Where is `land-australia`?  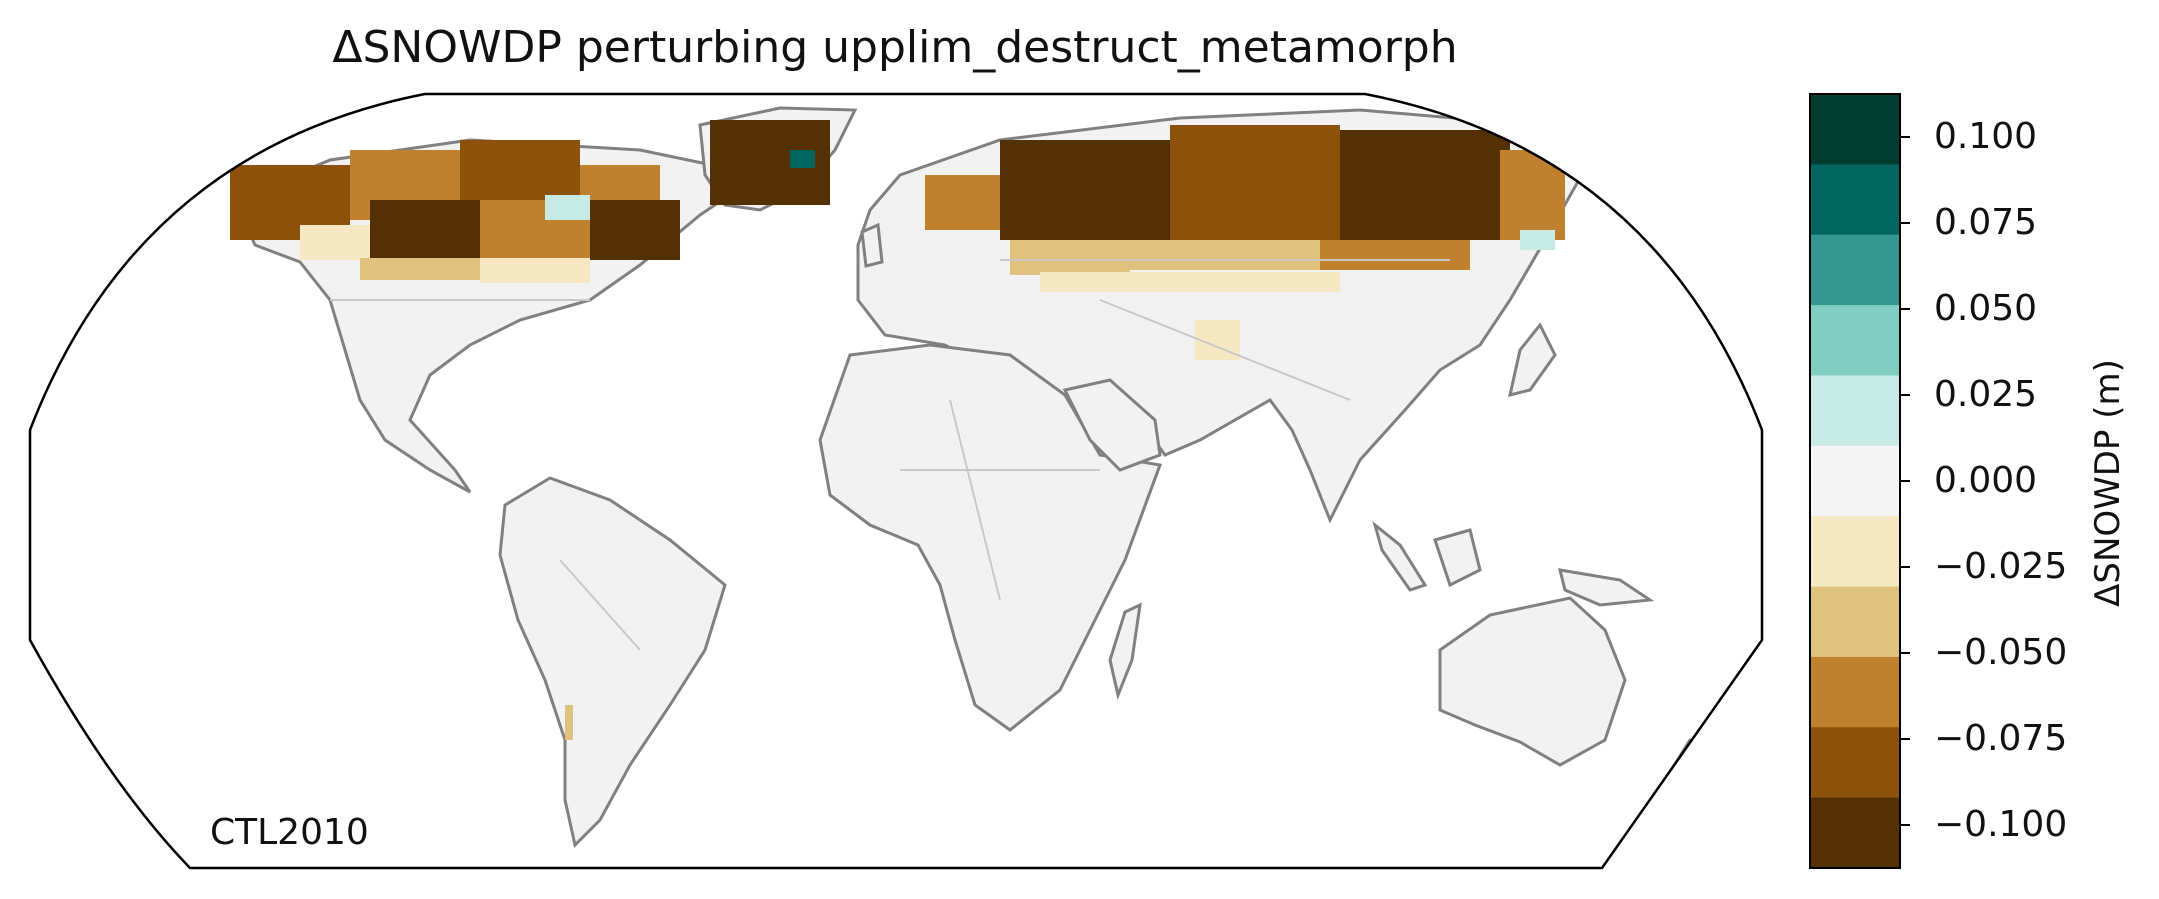
land-australia is located at coordinates (1532, 681).